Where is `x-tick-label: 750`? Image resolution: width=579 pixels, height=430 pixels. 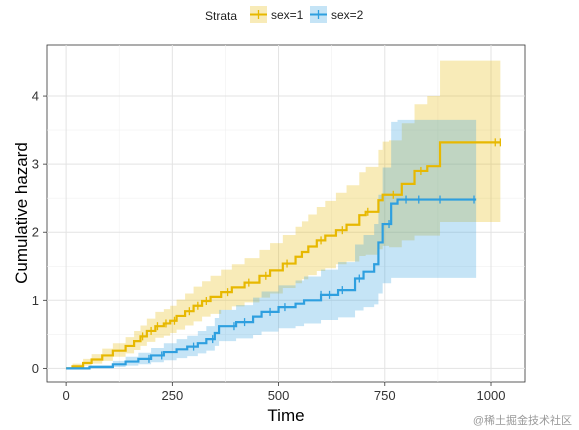
x-tick-label: 750 is located at coordinates (385, 395).